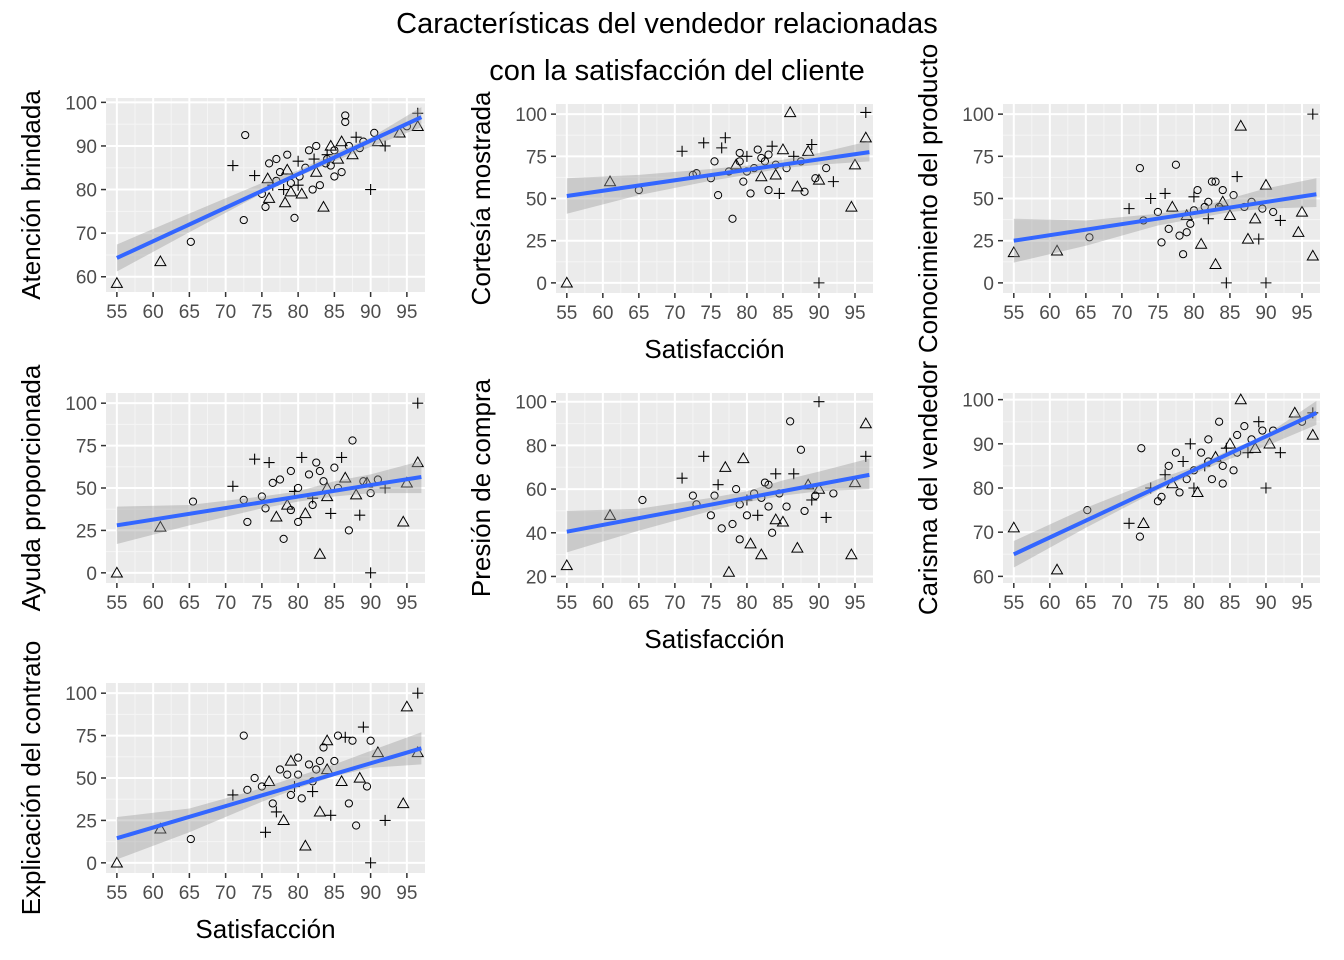 This screenshot has width=1344, height=960. What do you see at coordinates (370, 893) in the screenshot?
I see `x-tick-label: 90` at bounding box center [370, 893].